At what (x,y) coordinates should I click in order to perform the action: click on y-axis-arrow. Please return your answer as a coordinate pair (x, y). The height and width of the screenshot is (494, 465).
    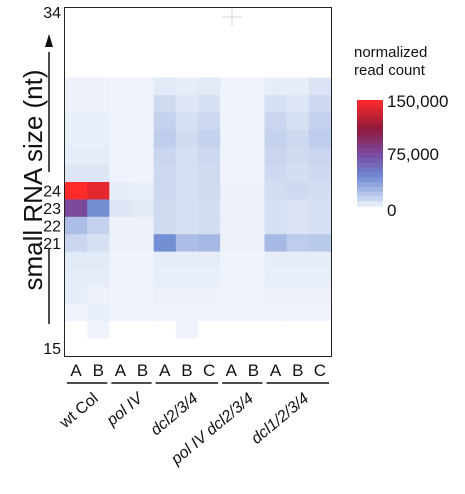
    Looking at the image, I should click on (49, 179).